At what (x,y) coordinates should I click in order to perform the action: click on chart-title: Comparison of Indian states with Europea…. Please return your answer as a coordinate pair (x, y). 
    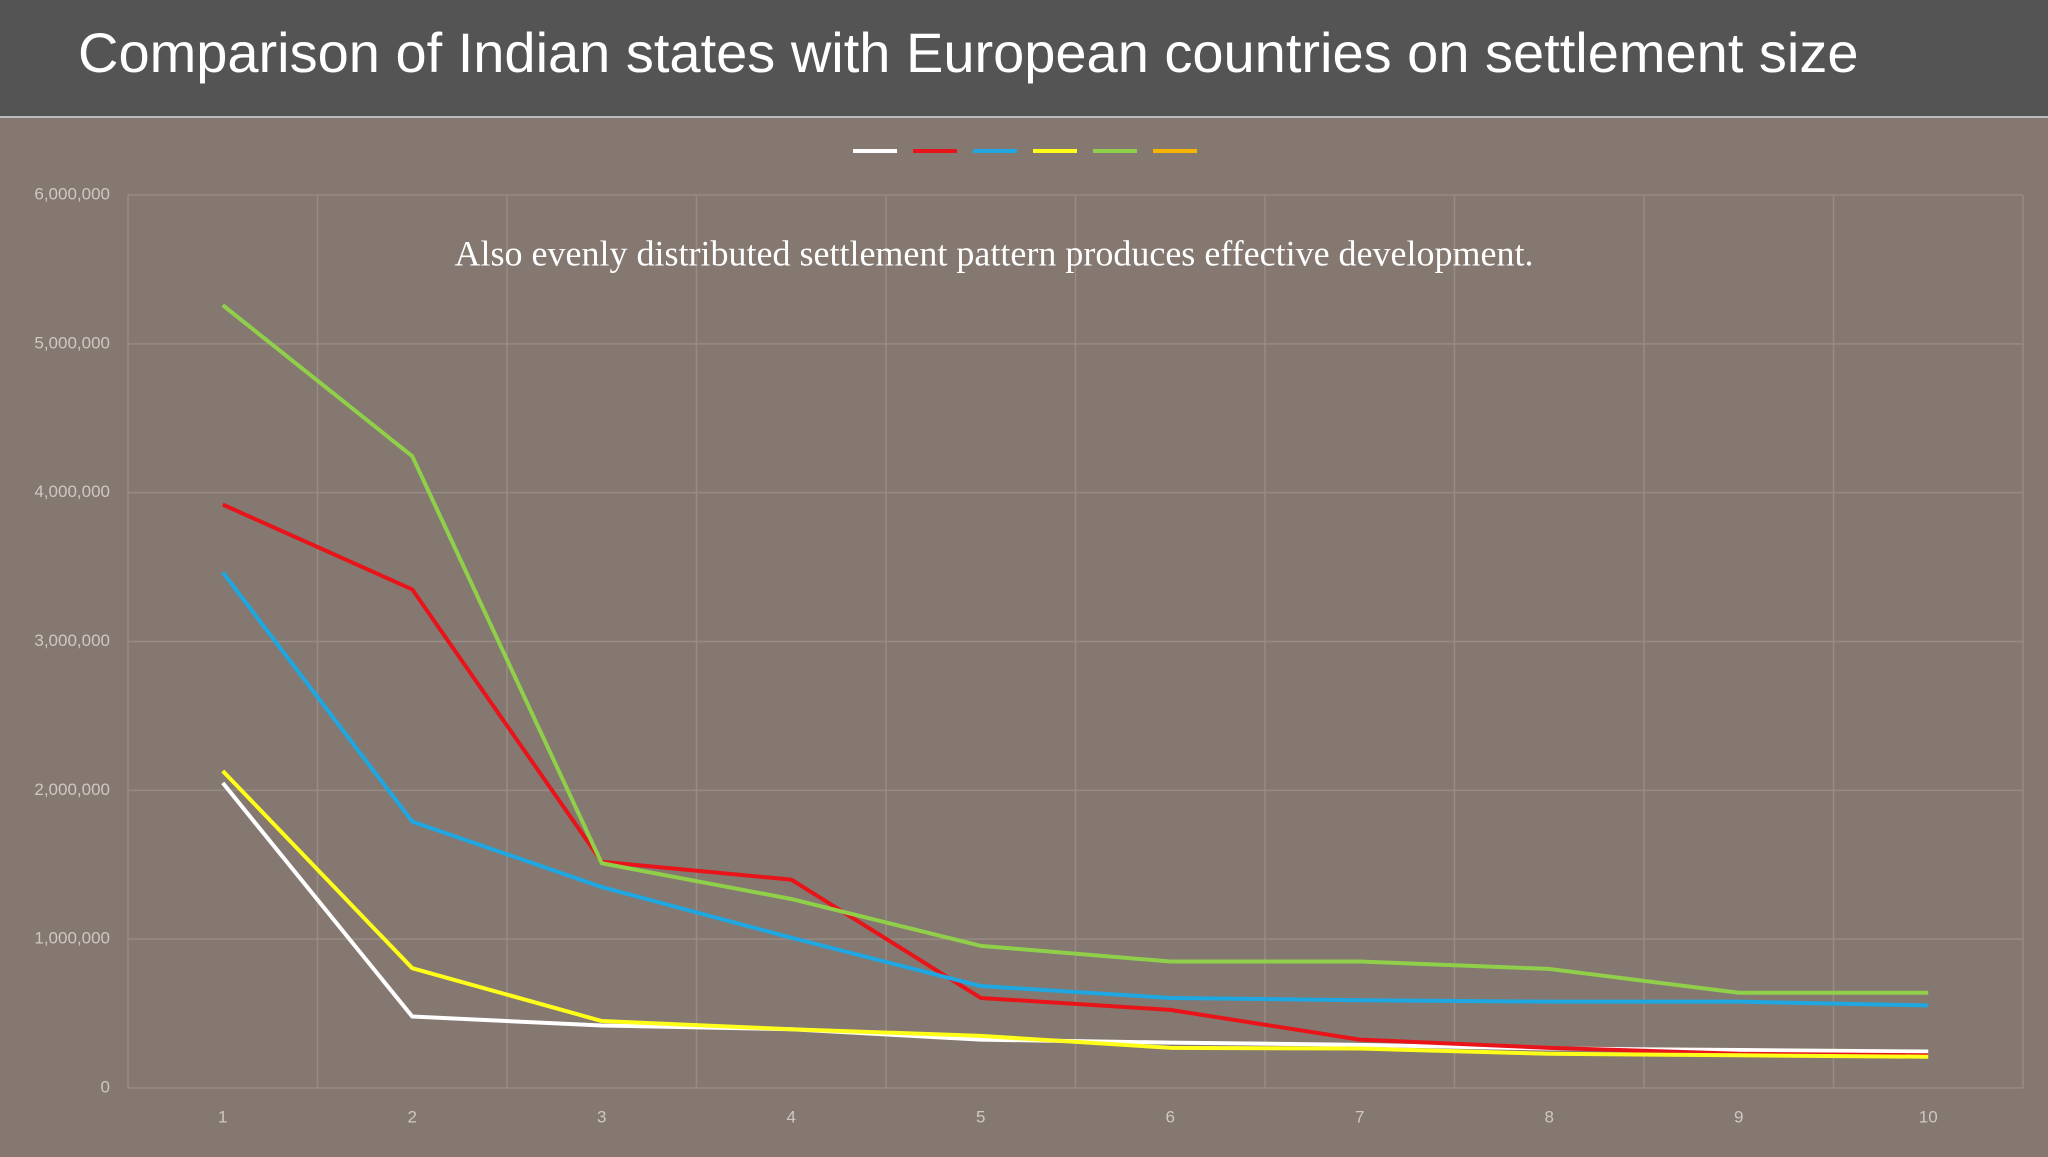
    Looking at the image, I should click on (968, 52).